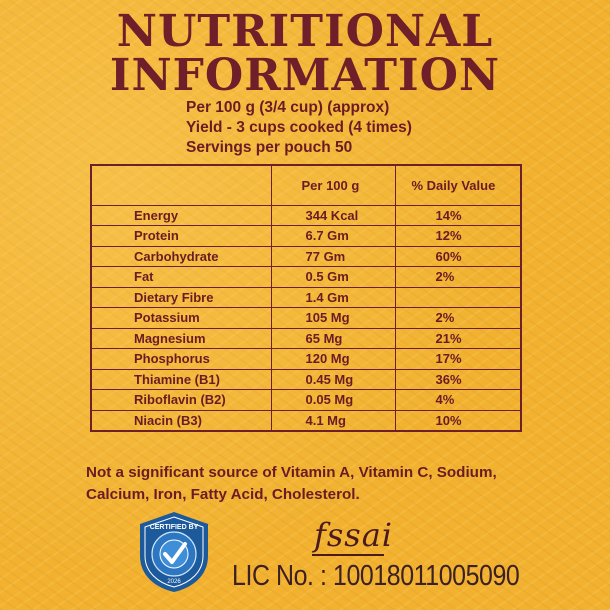  Describe the element at coordinates (333, 185) in the screenshot. I see `header-per-100g: Per 100 g` at that location.